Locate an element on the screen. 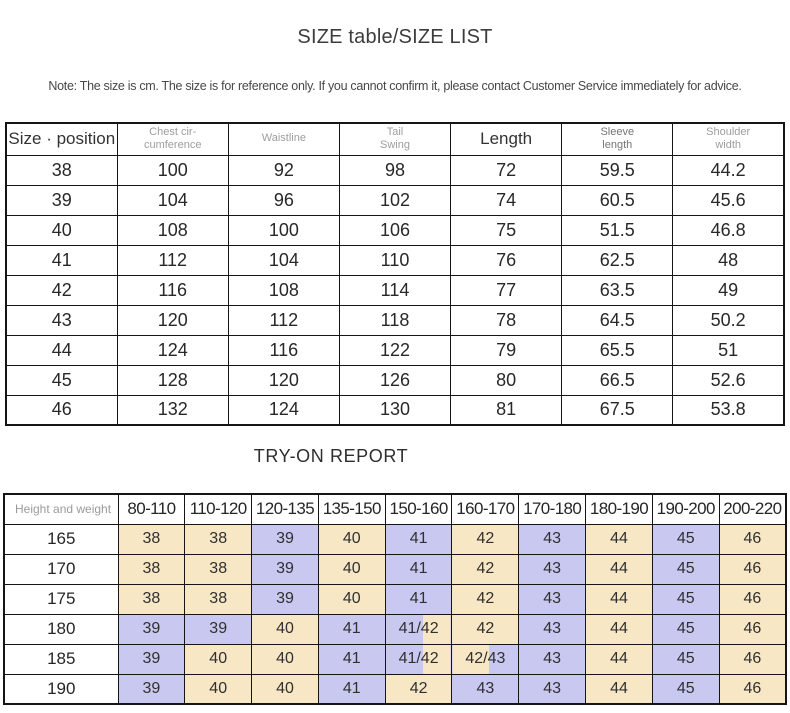 The image size is (790, 713). size-table-row: 42 116 108 114 77 63.5 49 is located at coordinates (395, 290).